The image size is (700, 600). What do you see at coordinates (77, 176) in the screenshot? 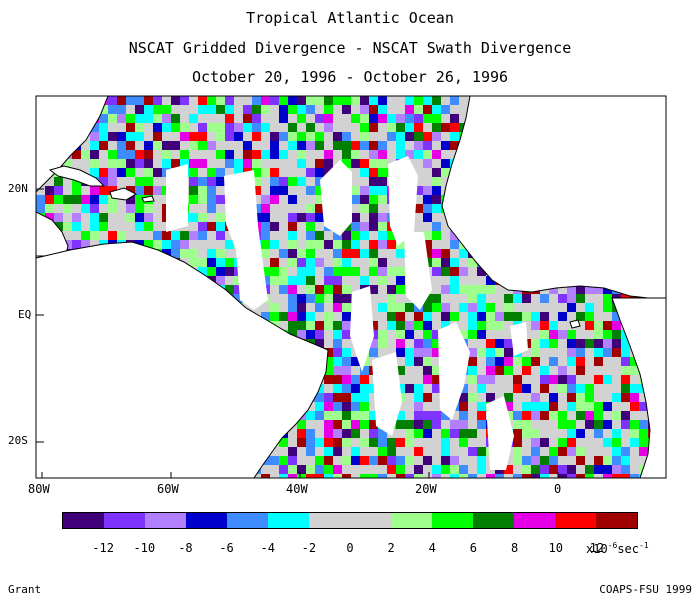
I see `cuba-island` at bounding box center [77, 176].